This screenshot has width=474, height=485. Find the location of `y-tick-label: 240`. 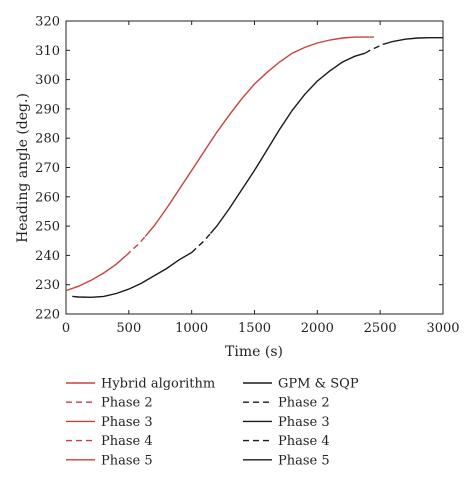

y-tick-label: 240 is located at coordinates (47, 256).